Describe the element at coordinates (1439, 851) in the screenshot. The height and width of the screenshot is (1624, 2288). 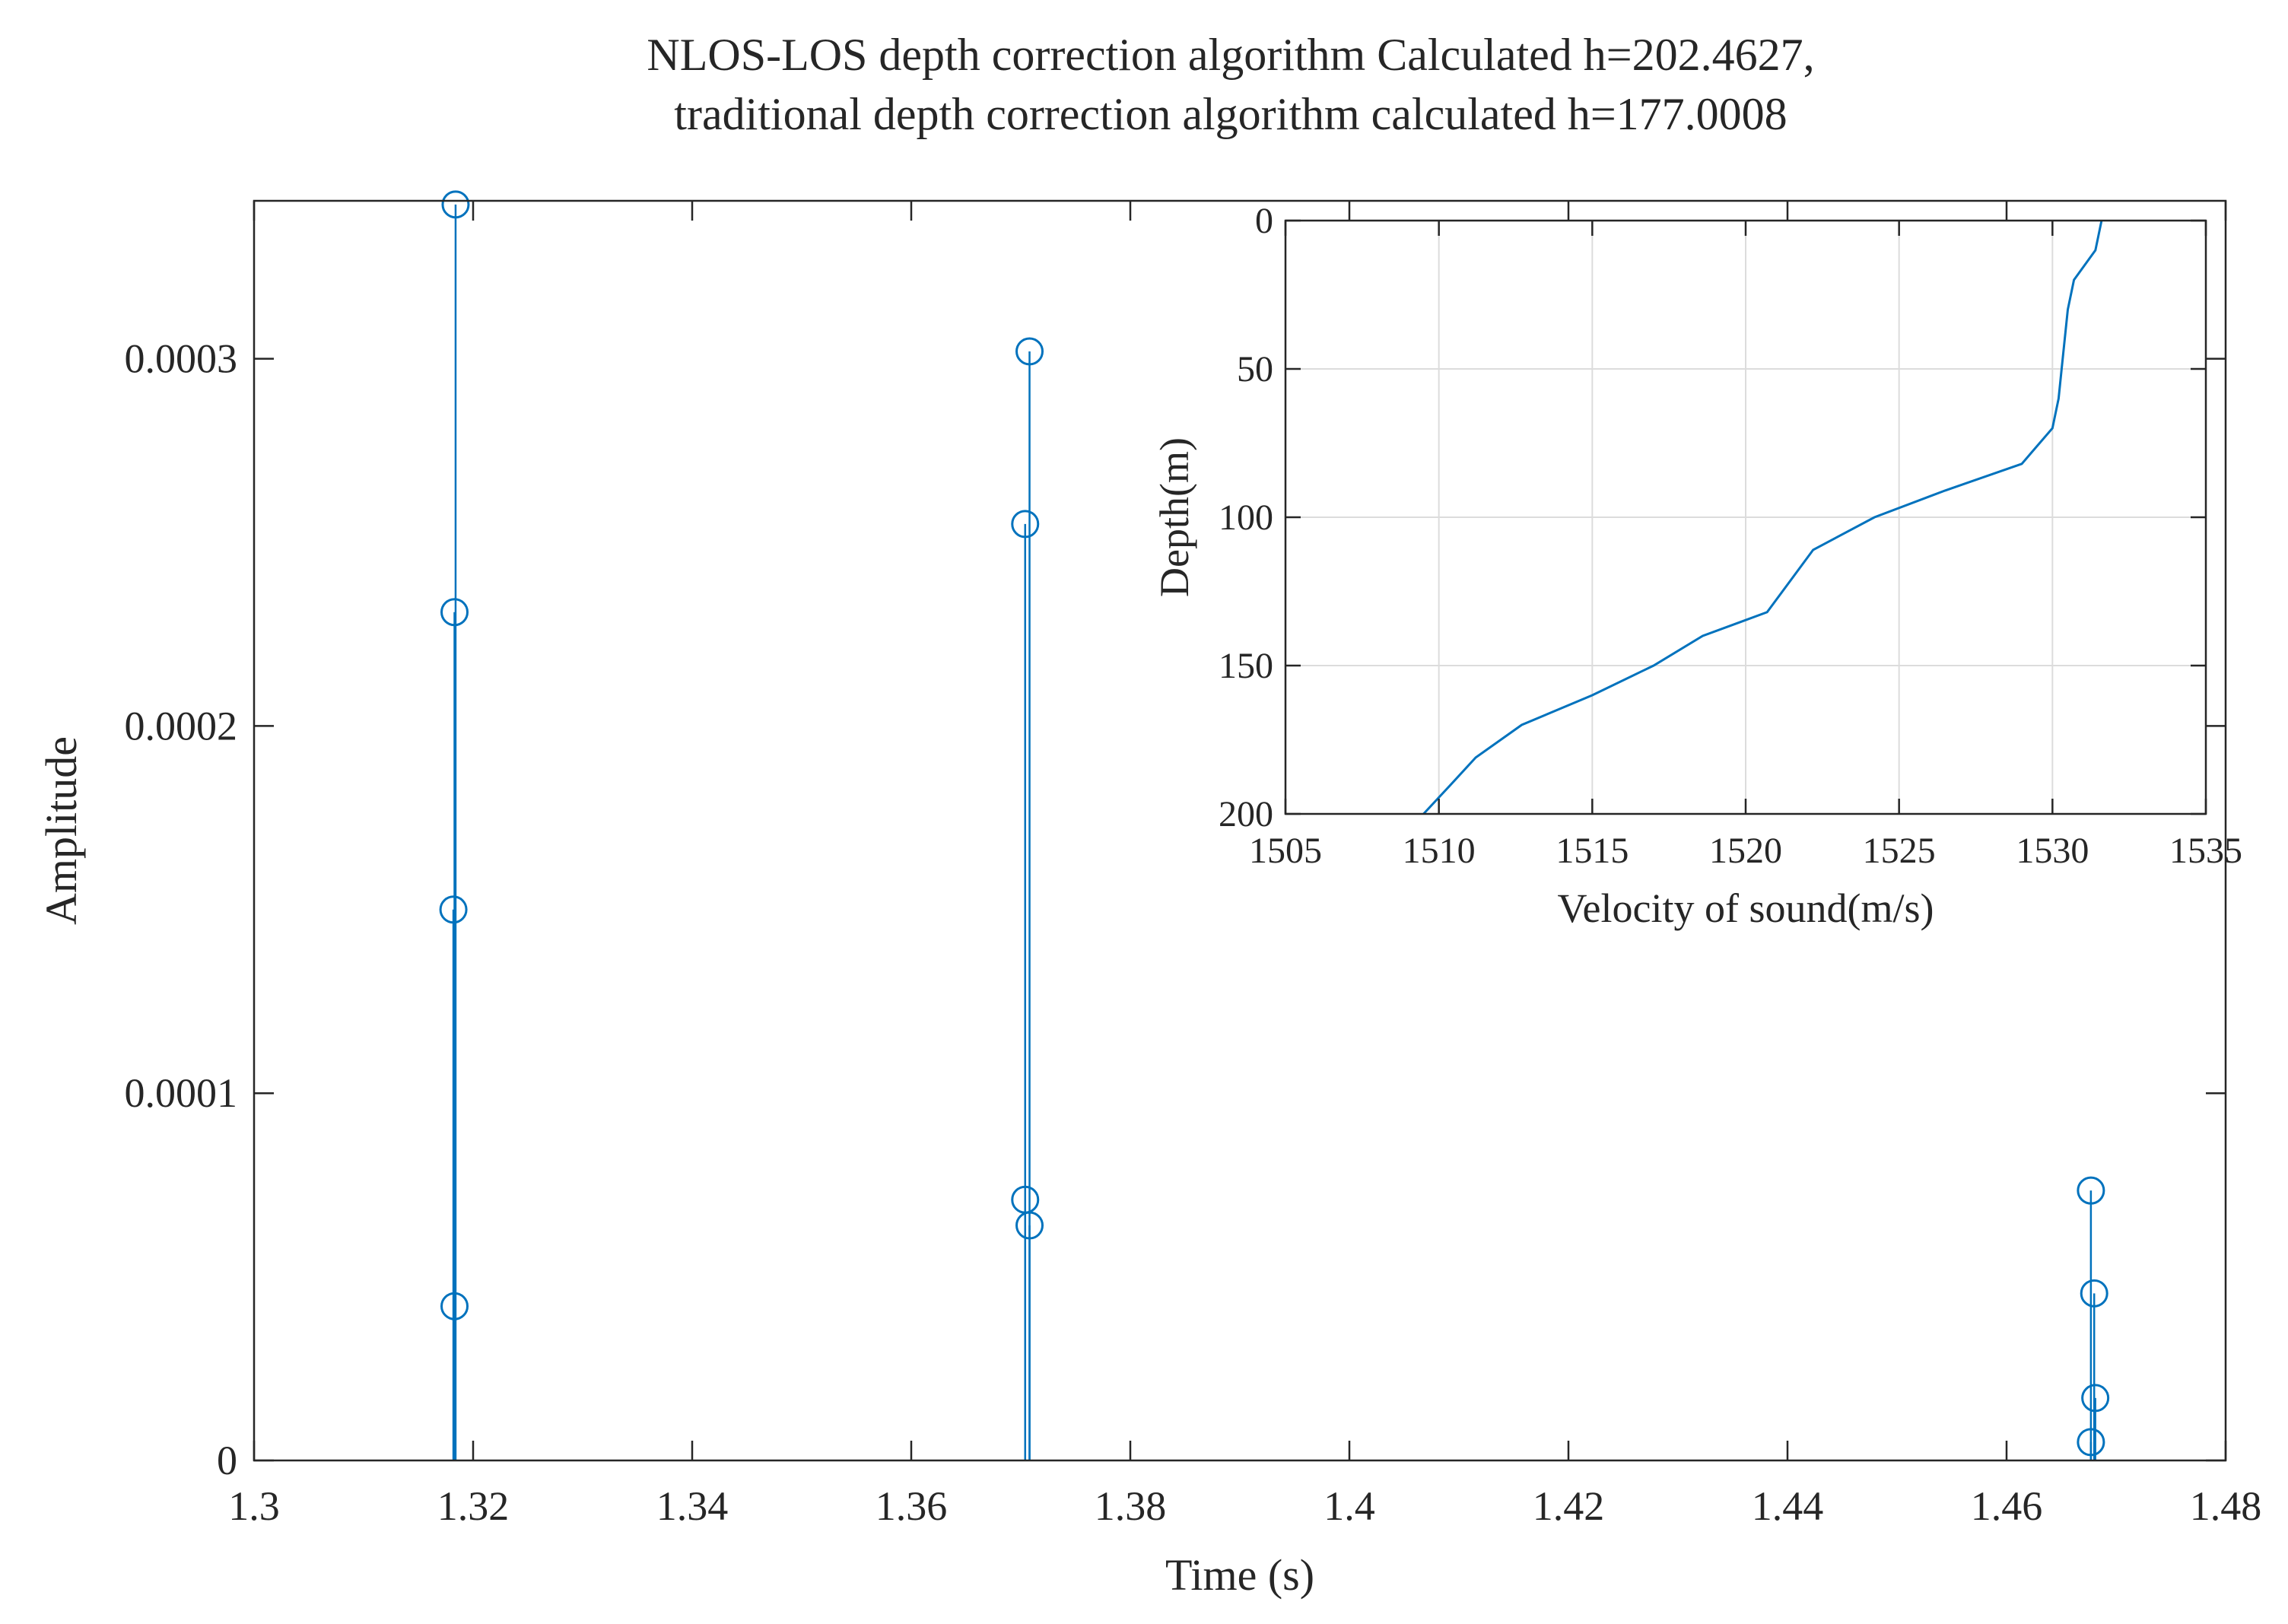
I see `inset-x-tick-label: 1510` at that location.